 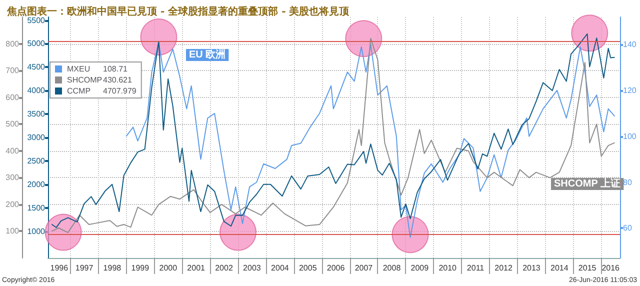 I want to click on x-tick-label: 2014, so click(x=559, y=268).